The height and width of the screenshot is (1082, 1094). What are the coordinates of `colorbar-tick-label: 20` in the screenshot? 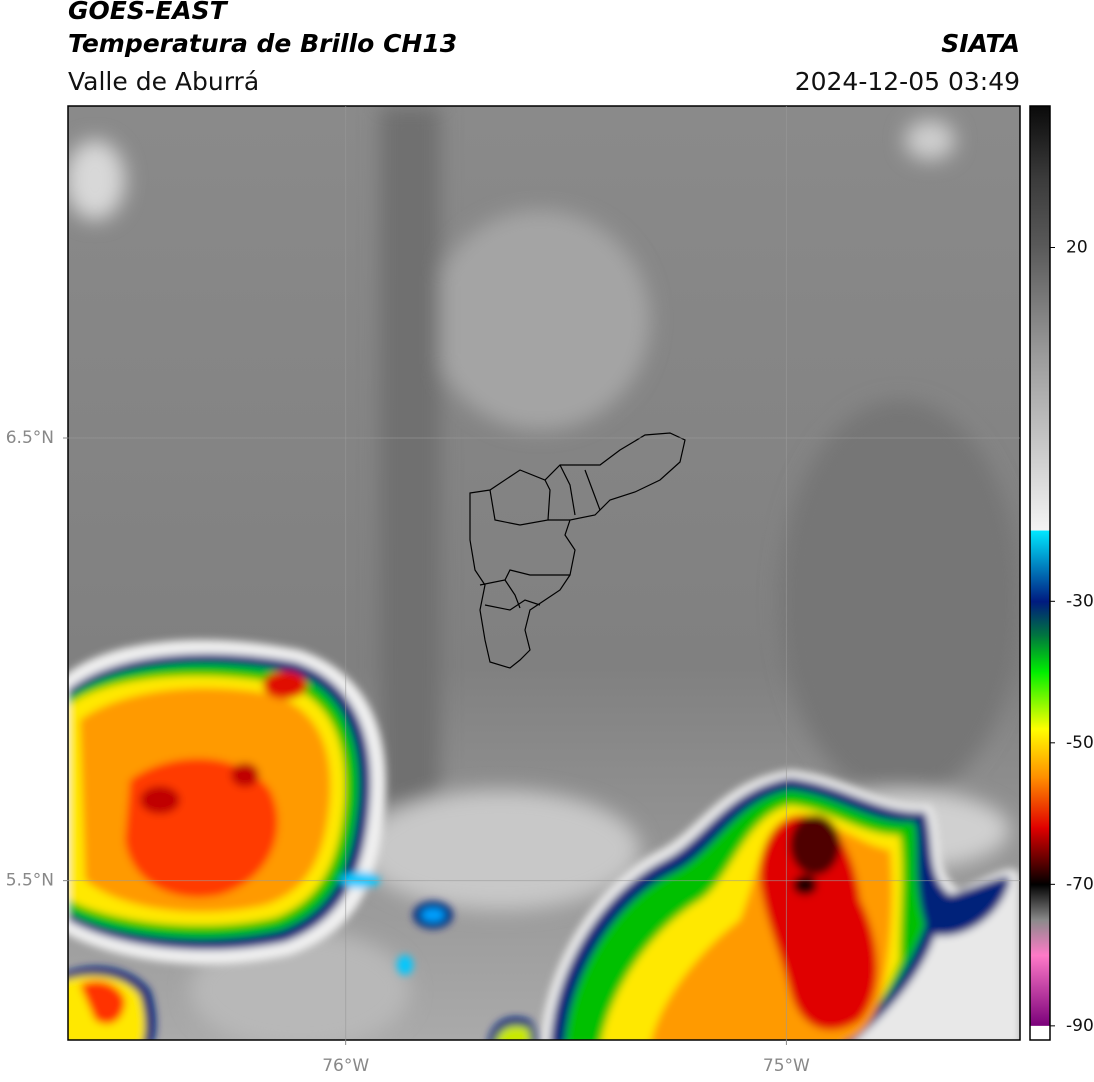 It's located at (1077, 248).